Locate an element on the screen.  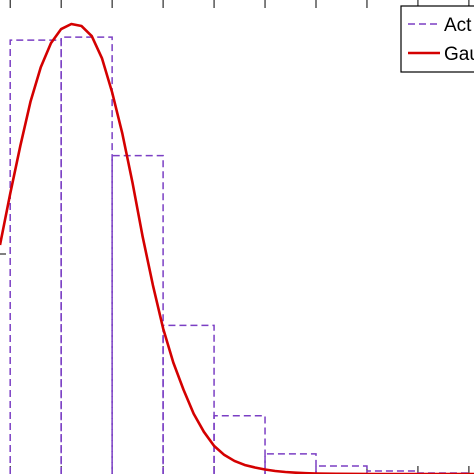
legend-label-gau: Gau is located at coordinates (459, 54).